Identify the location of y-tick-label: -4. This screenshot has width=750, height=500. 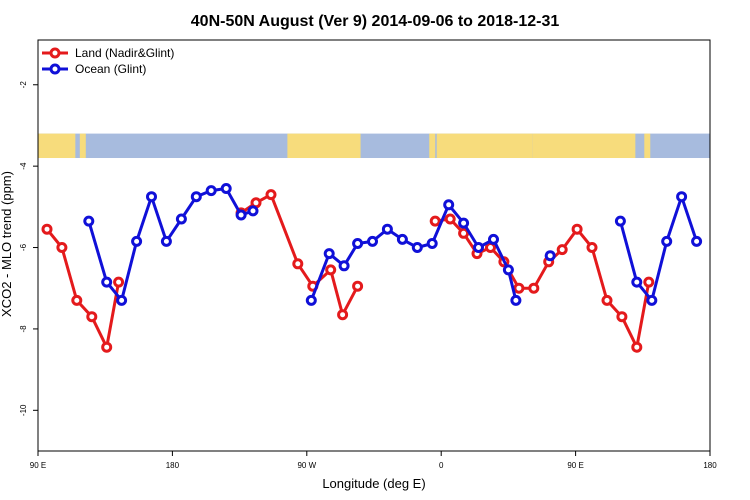
(23, 166).